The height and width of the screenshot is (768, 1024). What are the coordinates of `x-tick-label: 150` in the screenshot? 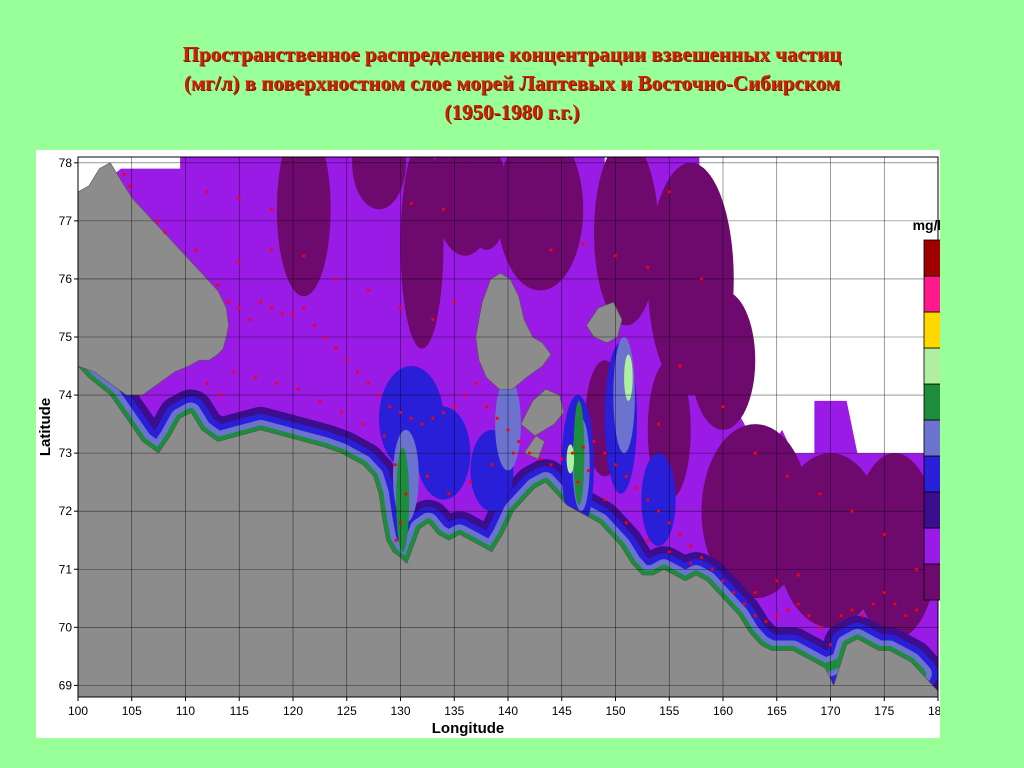 It's located at (615, 711).